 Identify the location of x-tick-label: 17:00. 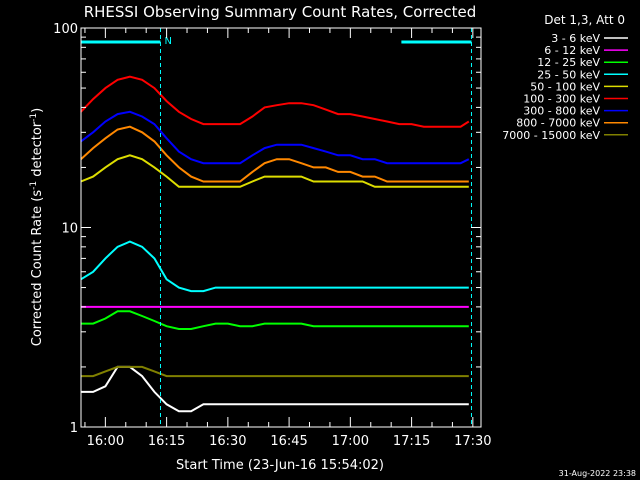
(350, 441).